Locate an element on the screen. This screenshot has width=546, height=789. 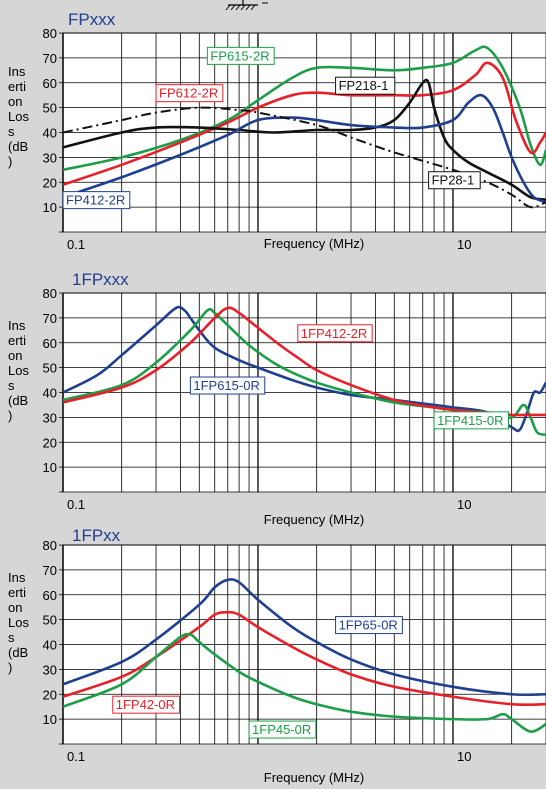
series-label-1fp45-0r: 1FP45-0R is located at coordinates (282, 729).